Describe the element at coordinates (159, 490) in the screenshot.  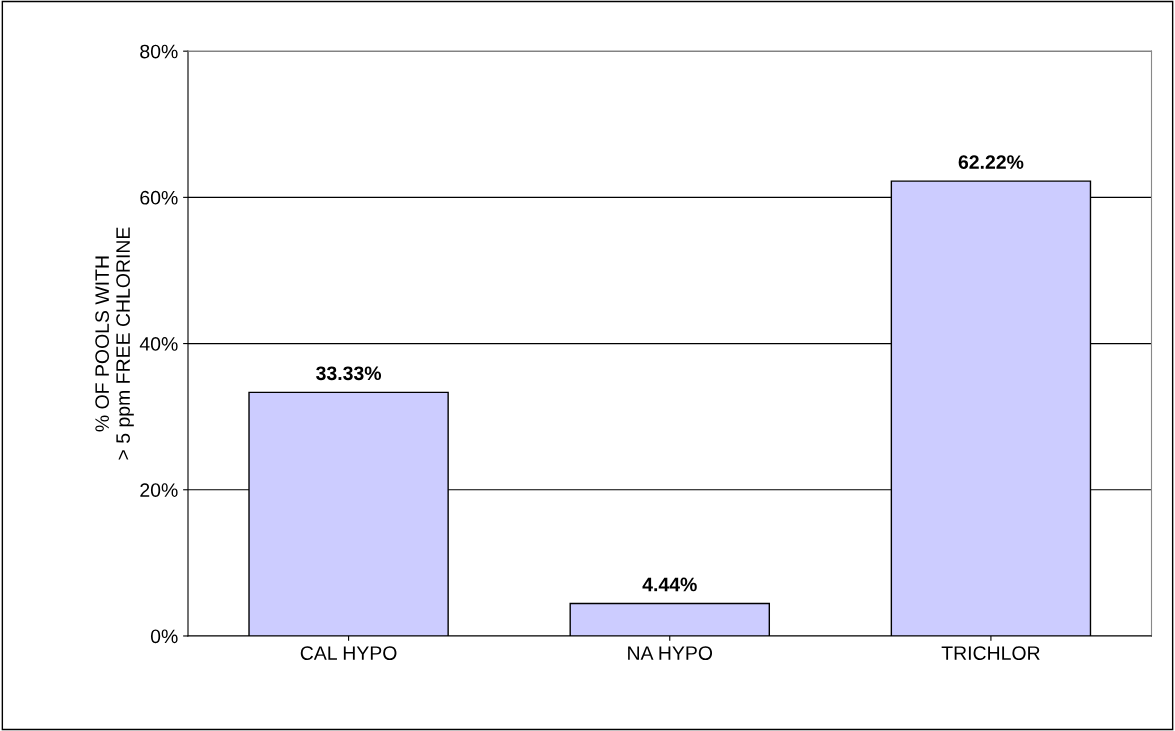
I see `y-tick-label: 20%` at that location.